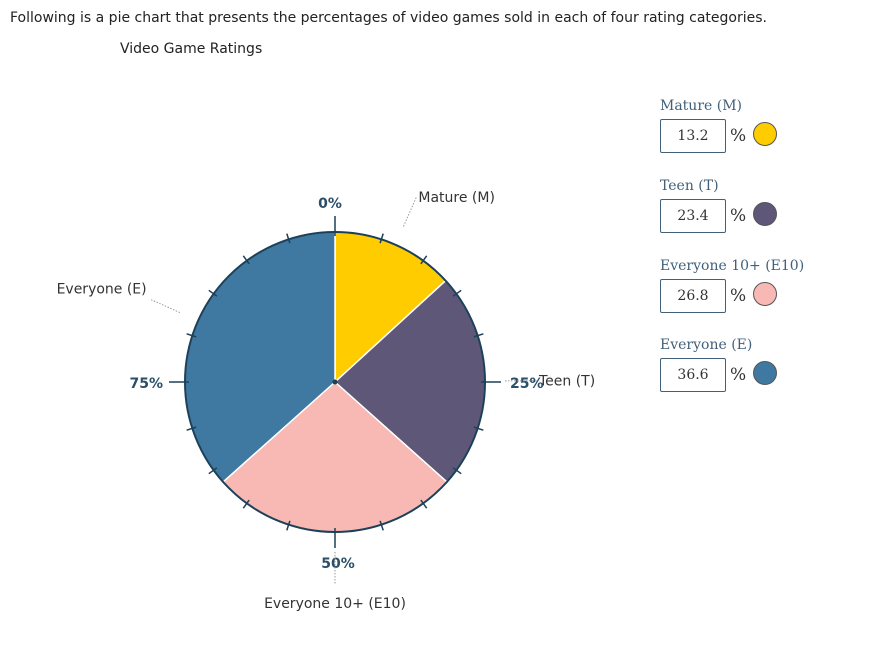 The image size is (872, 649). Describe the element at coordinates (765, 373) in the screenshot. I see `color-swatch-everyone` at that location.